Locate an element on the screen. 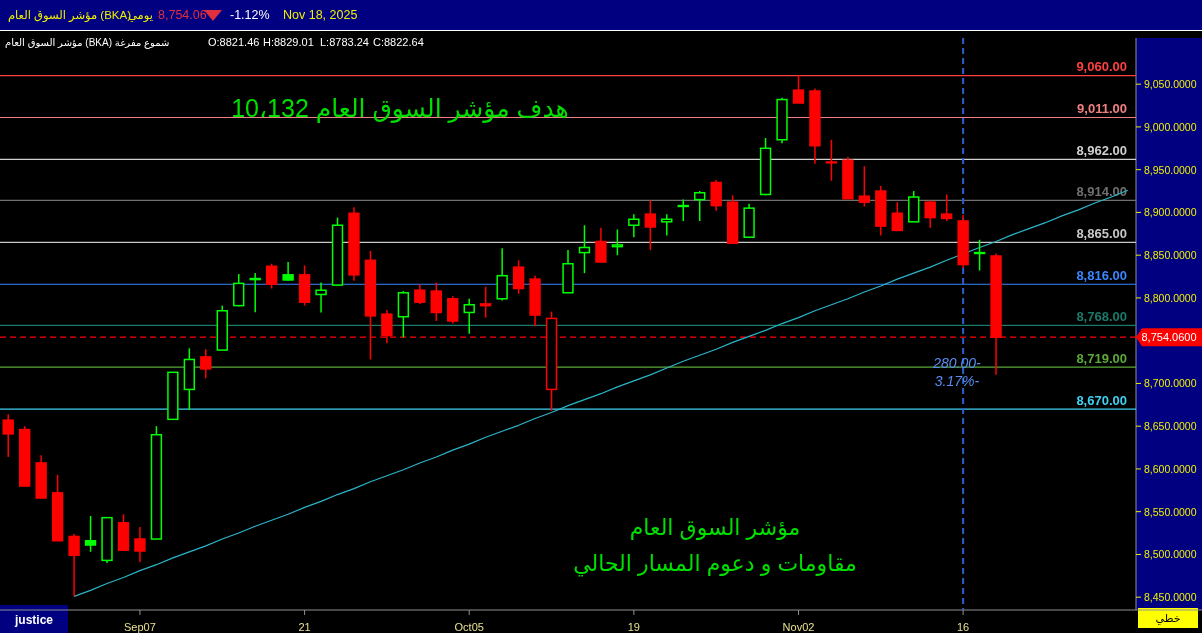  ref-line-label: 8,962.00 is located at coordinates (1101, 150).